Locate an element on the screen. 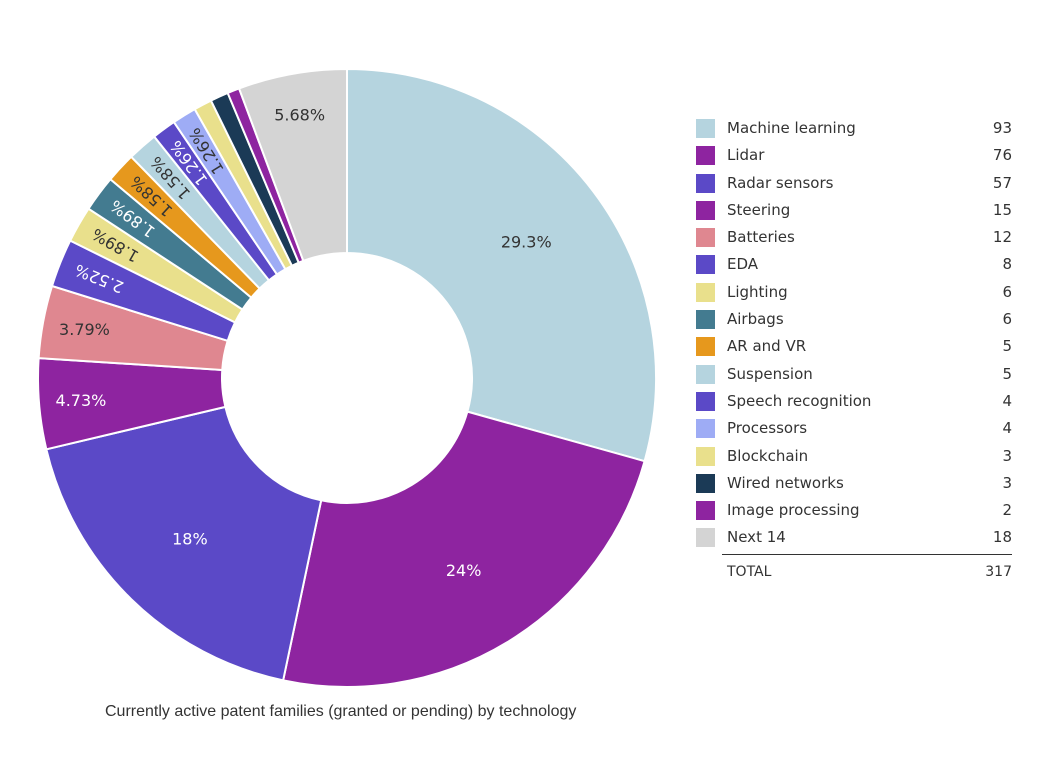 The width and height of the screenshot is (1040, 766). legend-label: Wired networks is located at coordinates (785, 482).